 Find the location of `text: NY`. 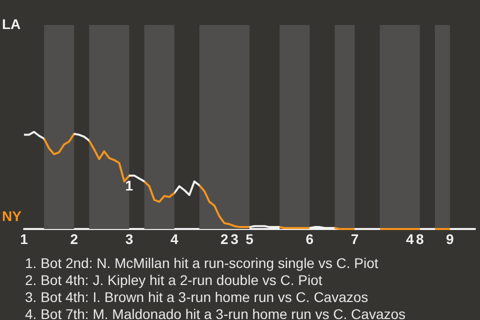

text: NY is located at coordinates (12, 216).